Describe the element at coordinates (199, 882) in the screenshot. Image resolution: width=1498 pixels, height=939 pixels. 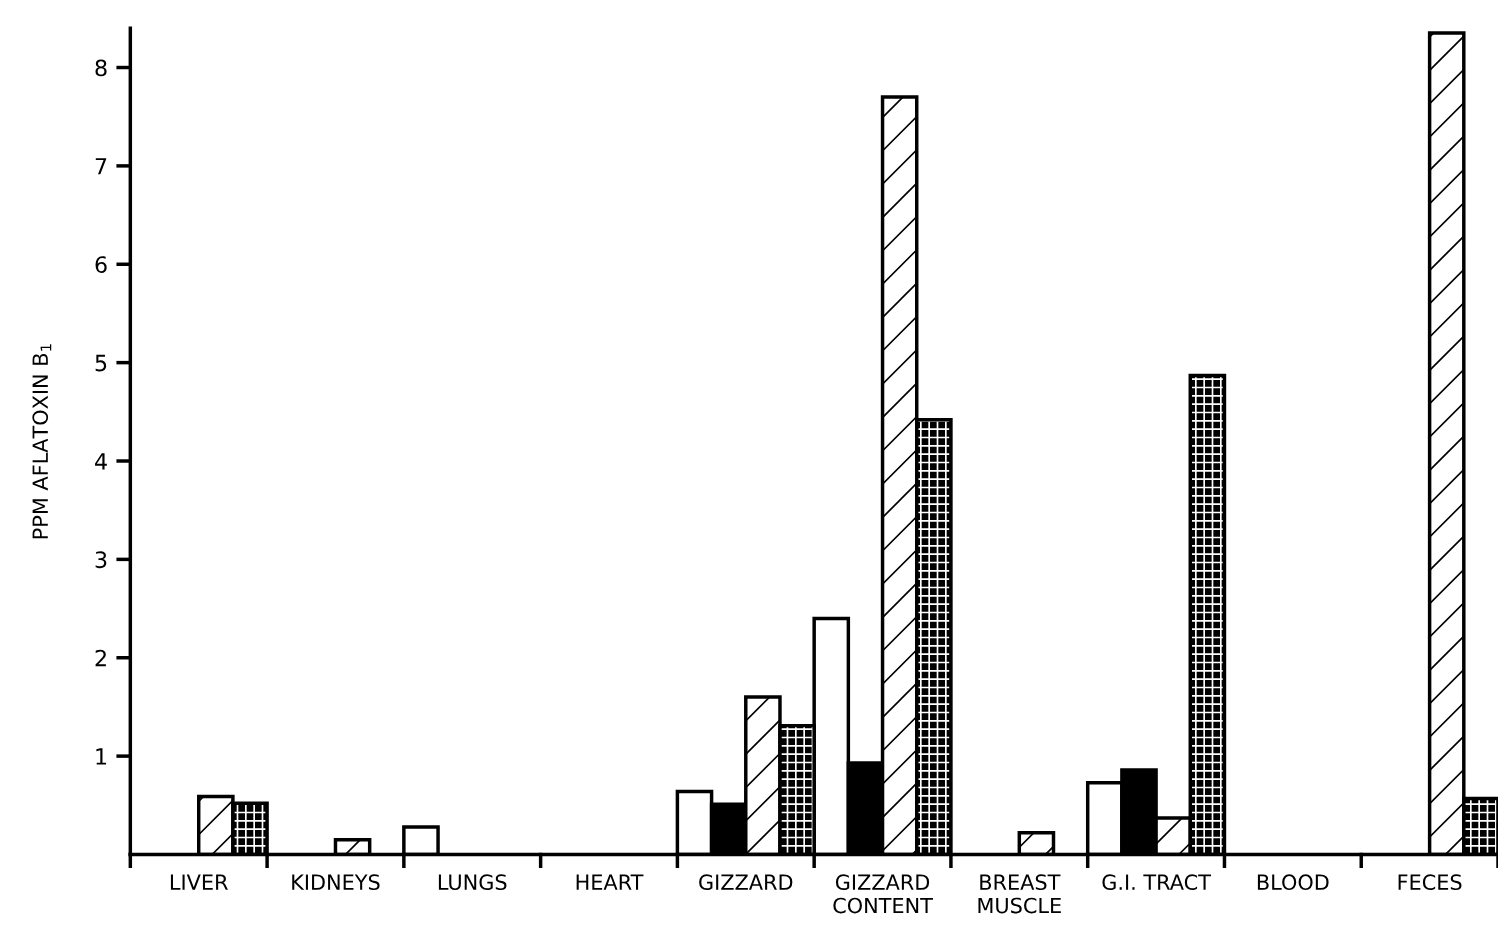
I see `x-tick-label: LIVER` at that location.